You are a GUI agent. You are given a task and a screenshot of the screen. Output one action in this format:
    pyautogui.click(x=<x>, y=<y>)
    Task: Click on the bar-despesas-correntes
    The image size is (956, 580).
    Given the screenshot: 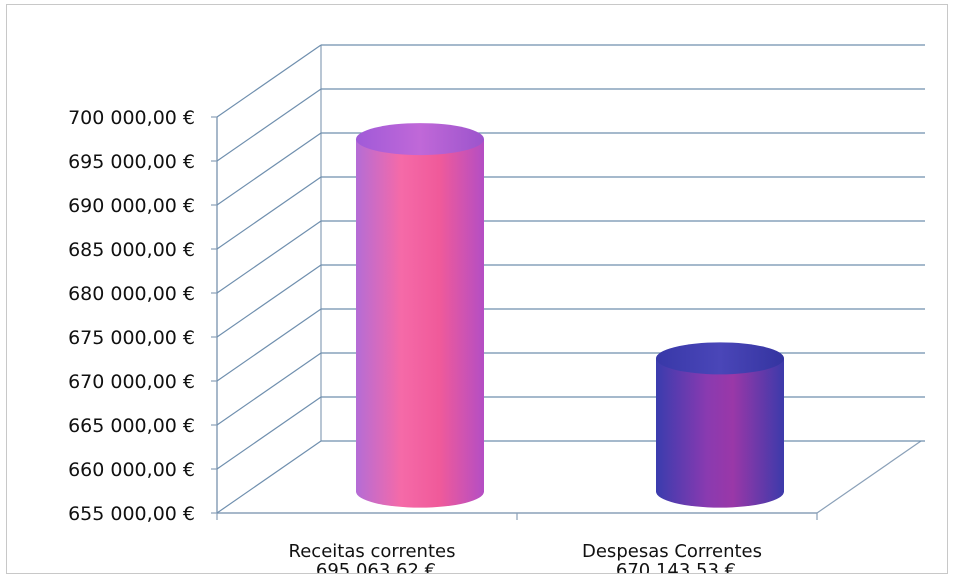 What is the action you would take?
    pyautogui.click(x=720, y=424)
    